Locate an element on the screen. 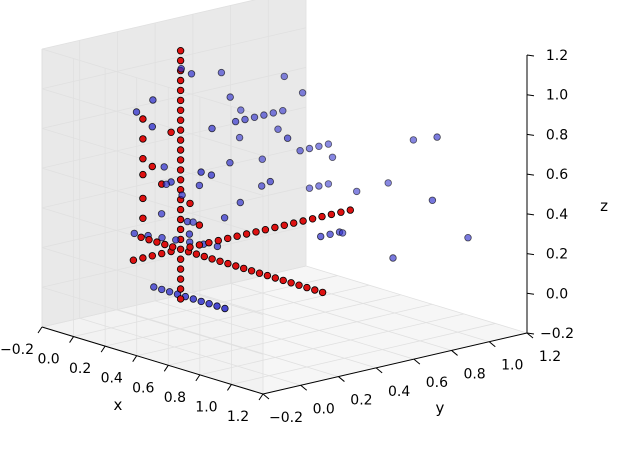 The width and height of the screenshot is (624, 457). z-tick-label: 1.0 is located at coordinates (557, 96).